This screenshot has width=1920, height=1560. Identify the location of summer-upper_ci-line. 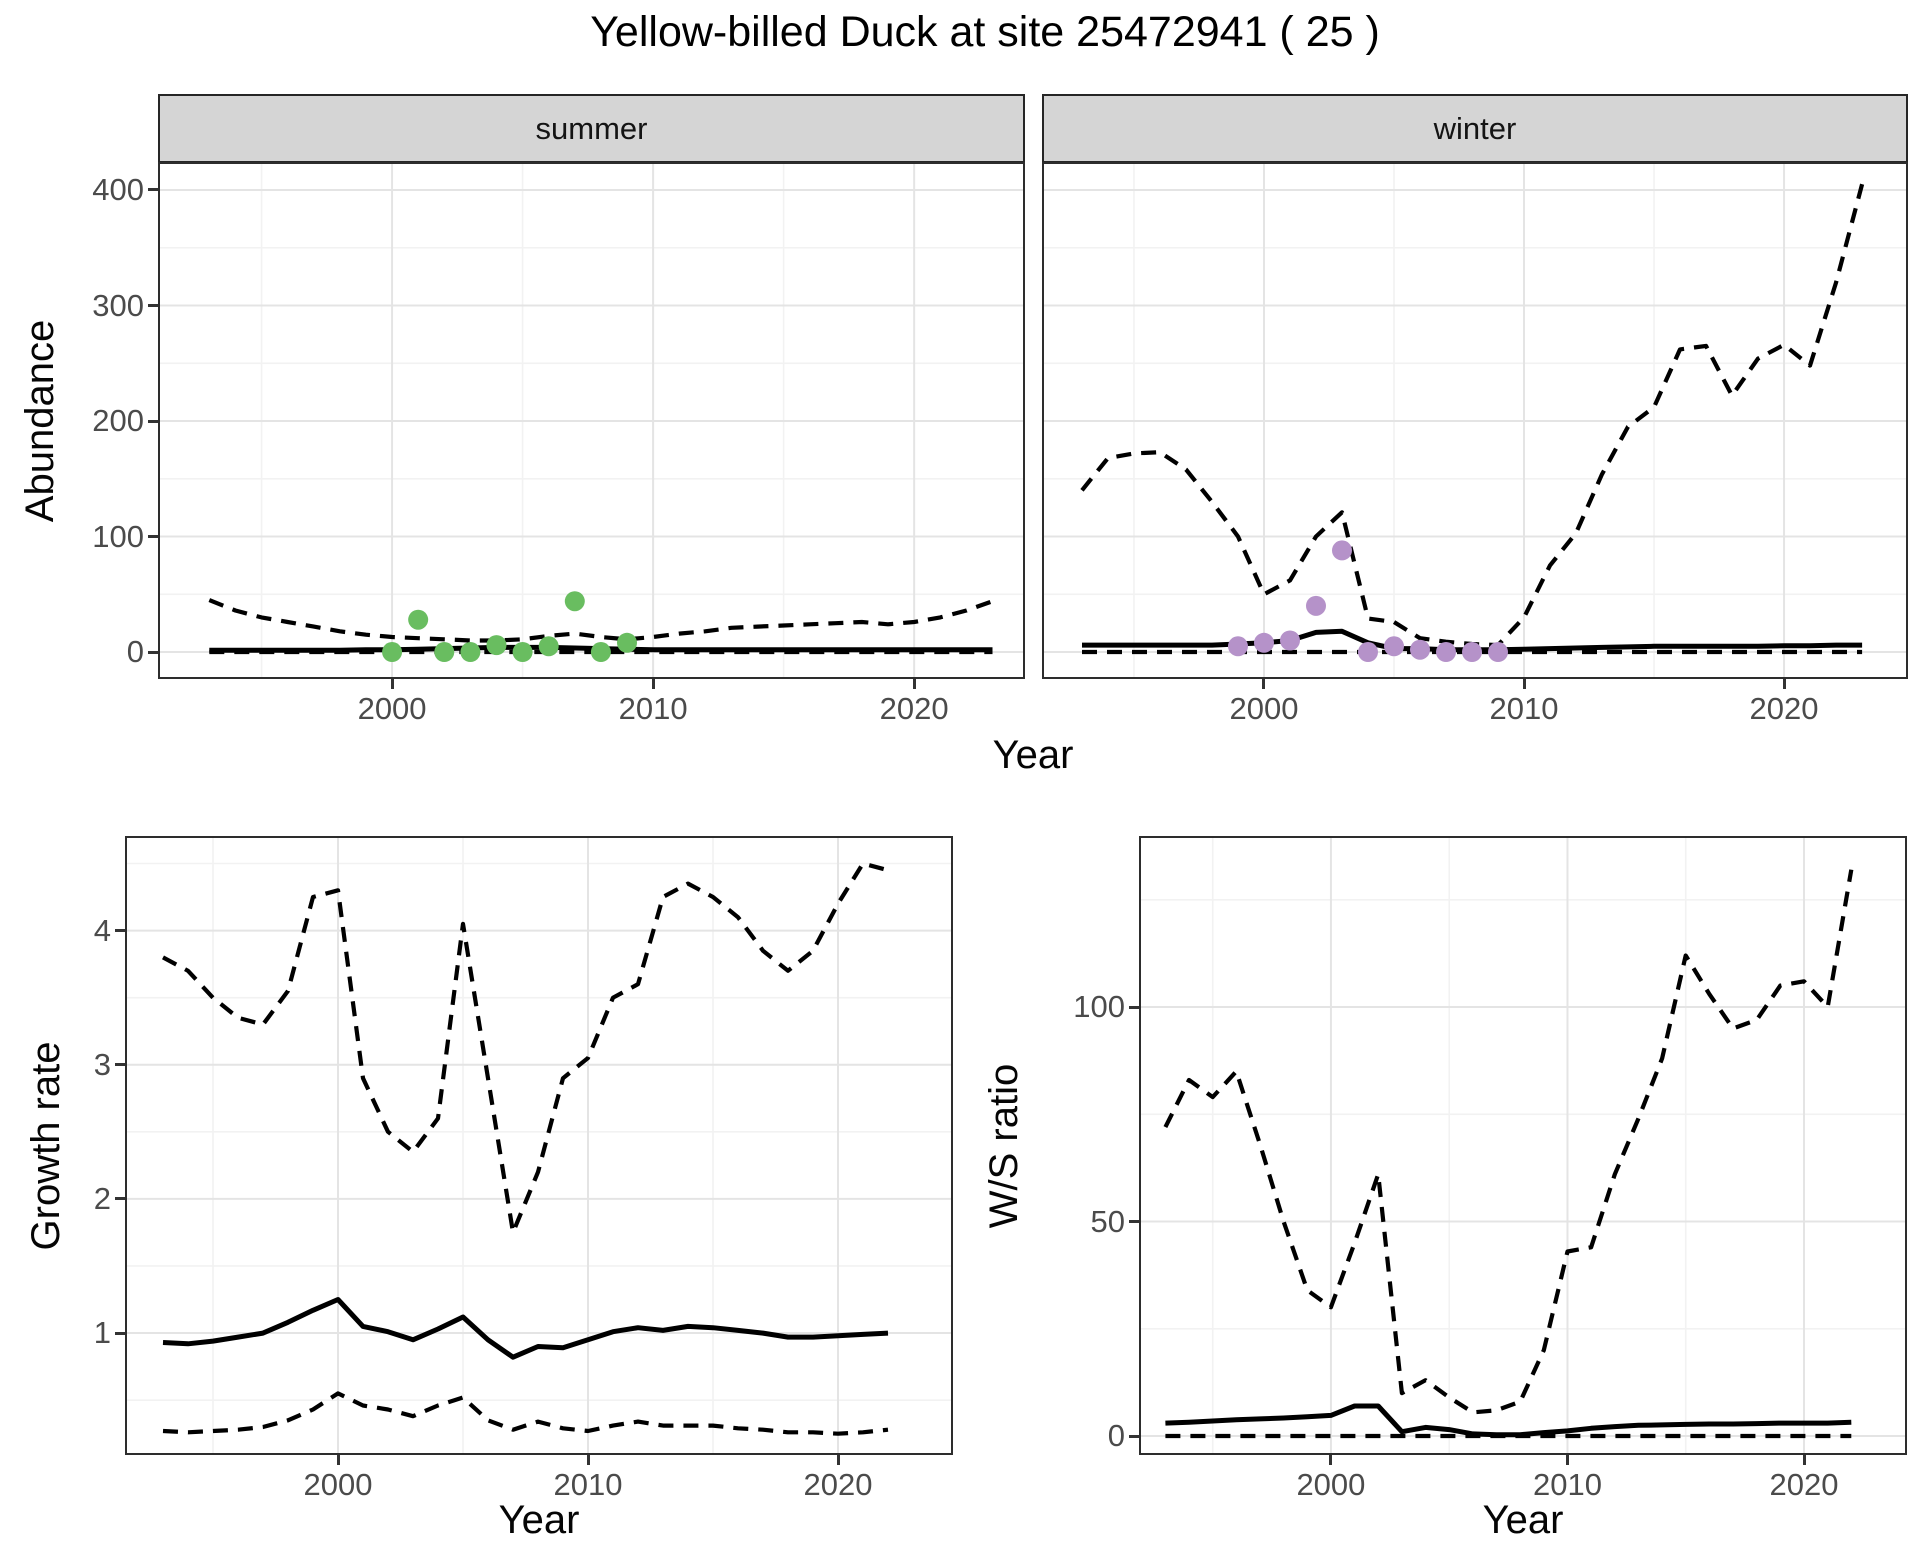
(601, 620).